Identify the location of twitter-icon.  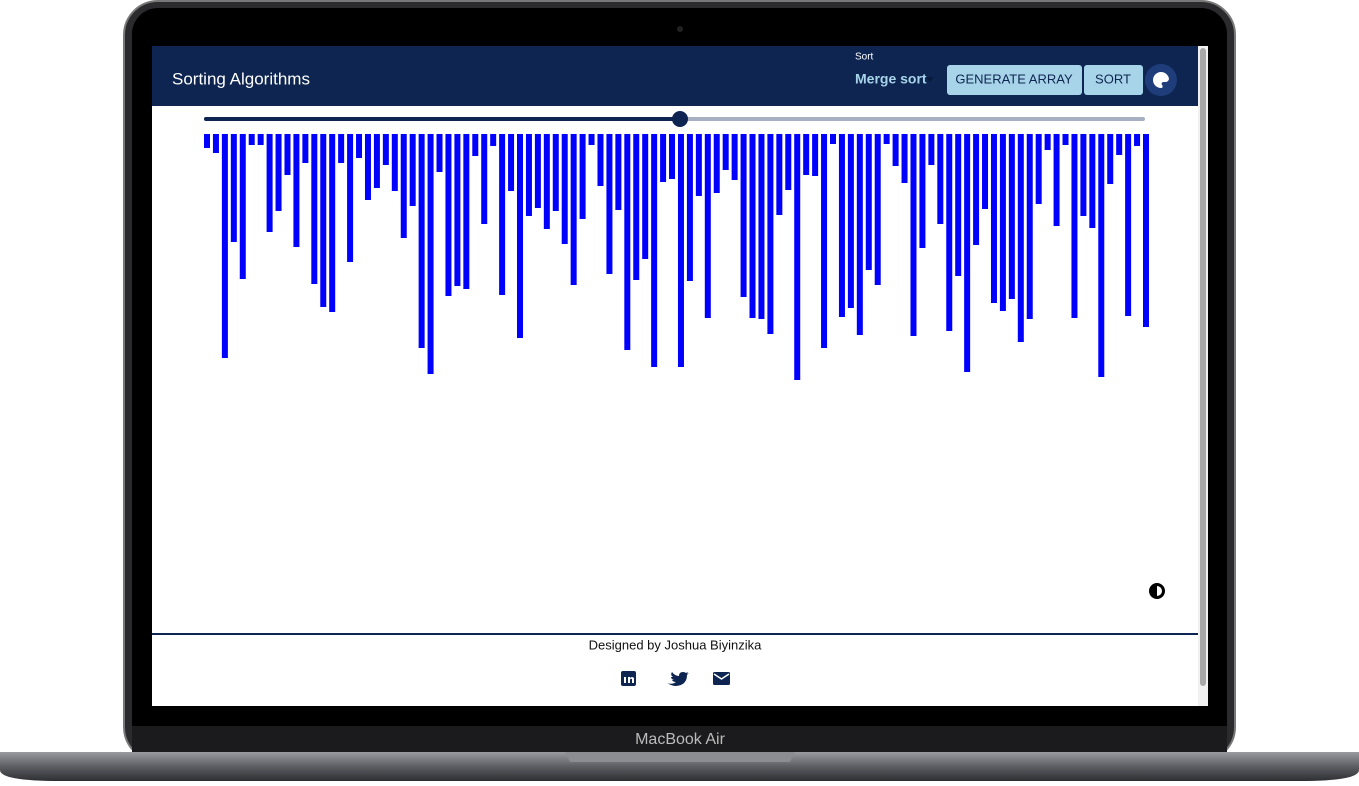
(678, 679).